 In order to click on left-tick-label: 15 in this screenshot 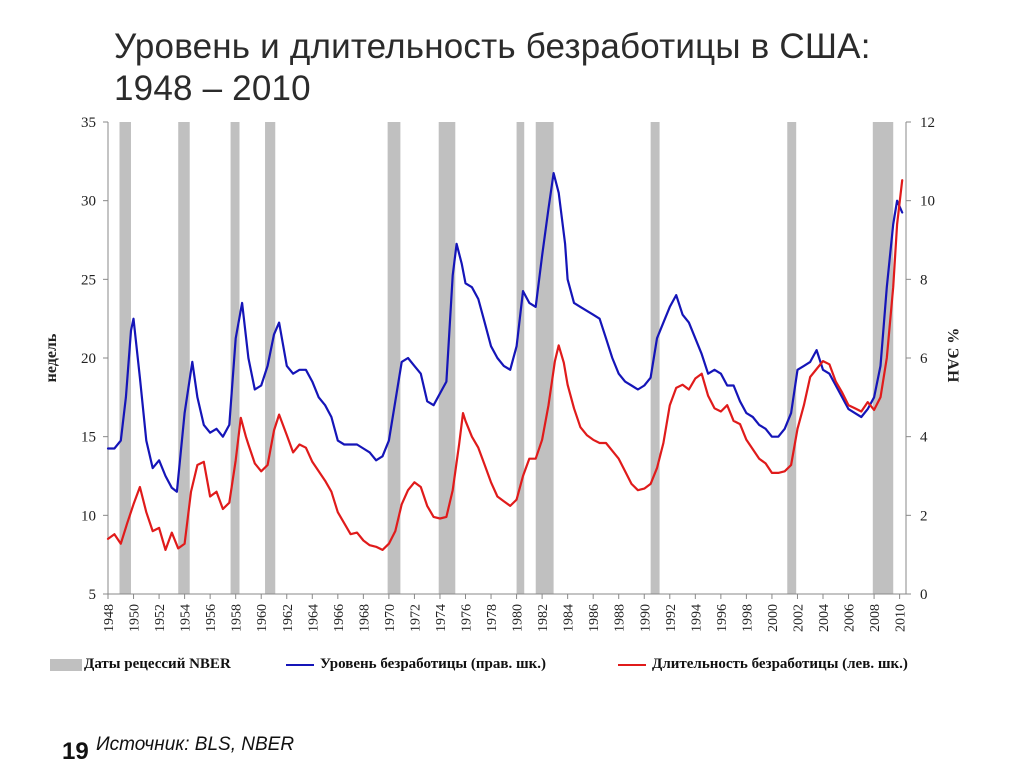, I will do `click(88, 438)`.